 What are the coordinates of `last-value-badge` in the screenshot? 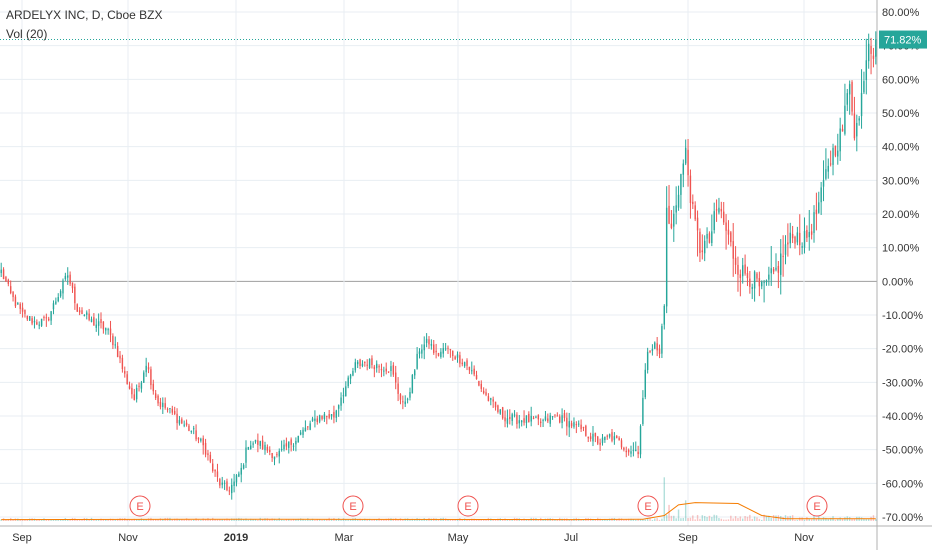 It's located at (903, 39).